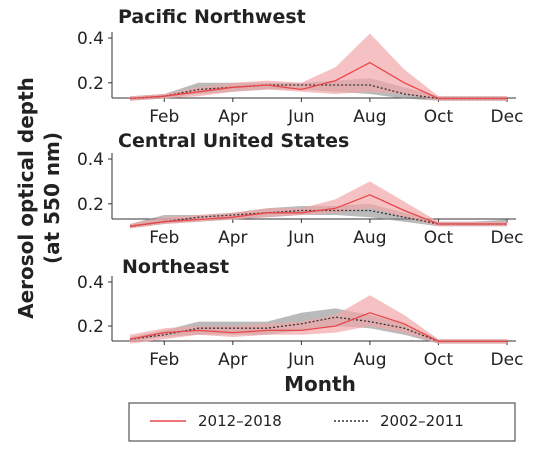 This screenshot has width=538, height=450. Describe the element at coordinates (175, 267) in the screenshot. I see `panel-title: Northeast` at that location.